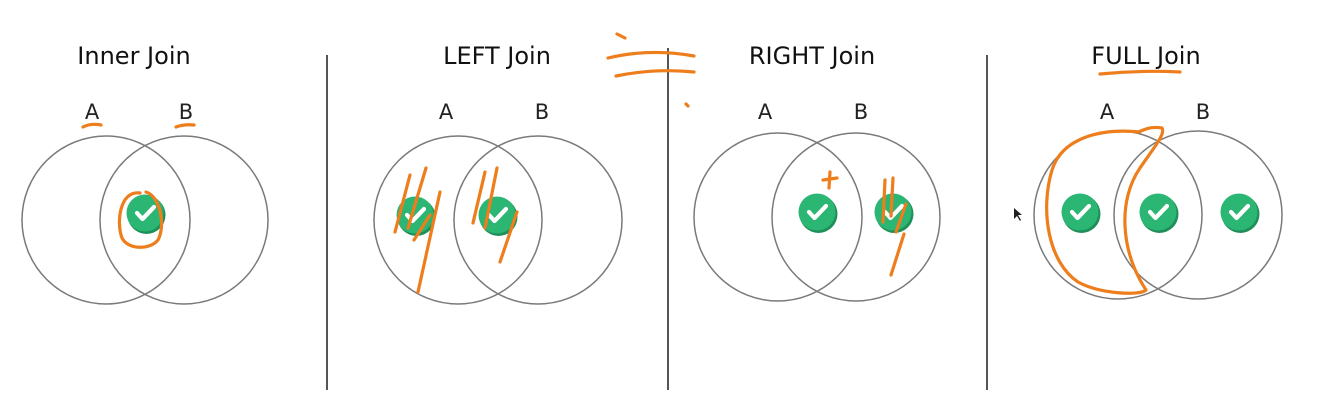 This screenshot has width=1323, height=417. Describe the element at coordinates (134, 56) in the screenshot. I see `panel-title-inner-join: Inner Join` at that location.